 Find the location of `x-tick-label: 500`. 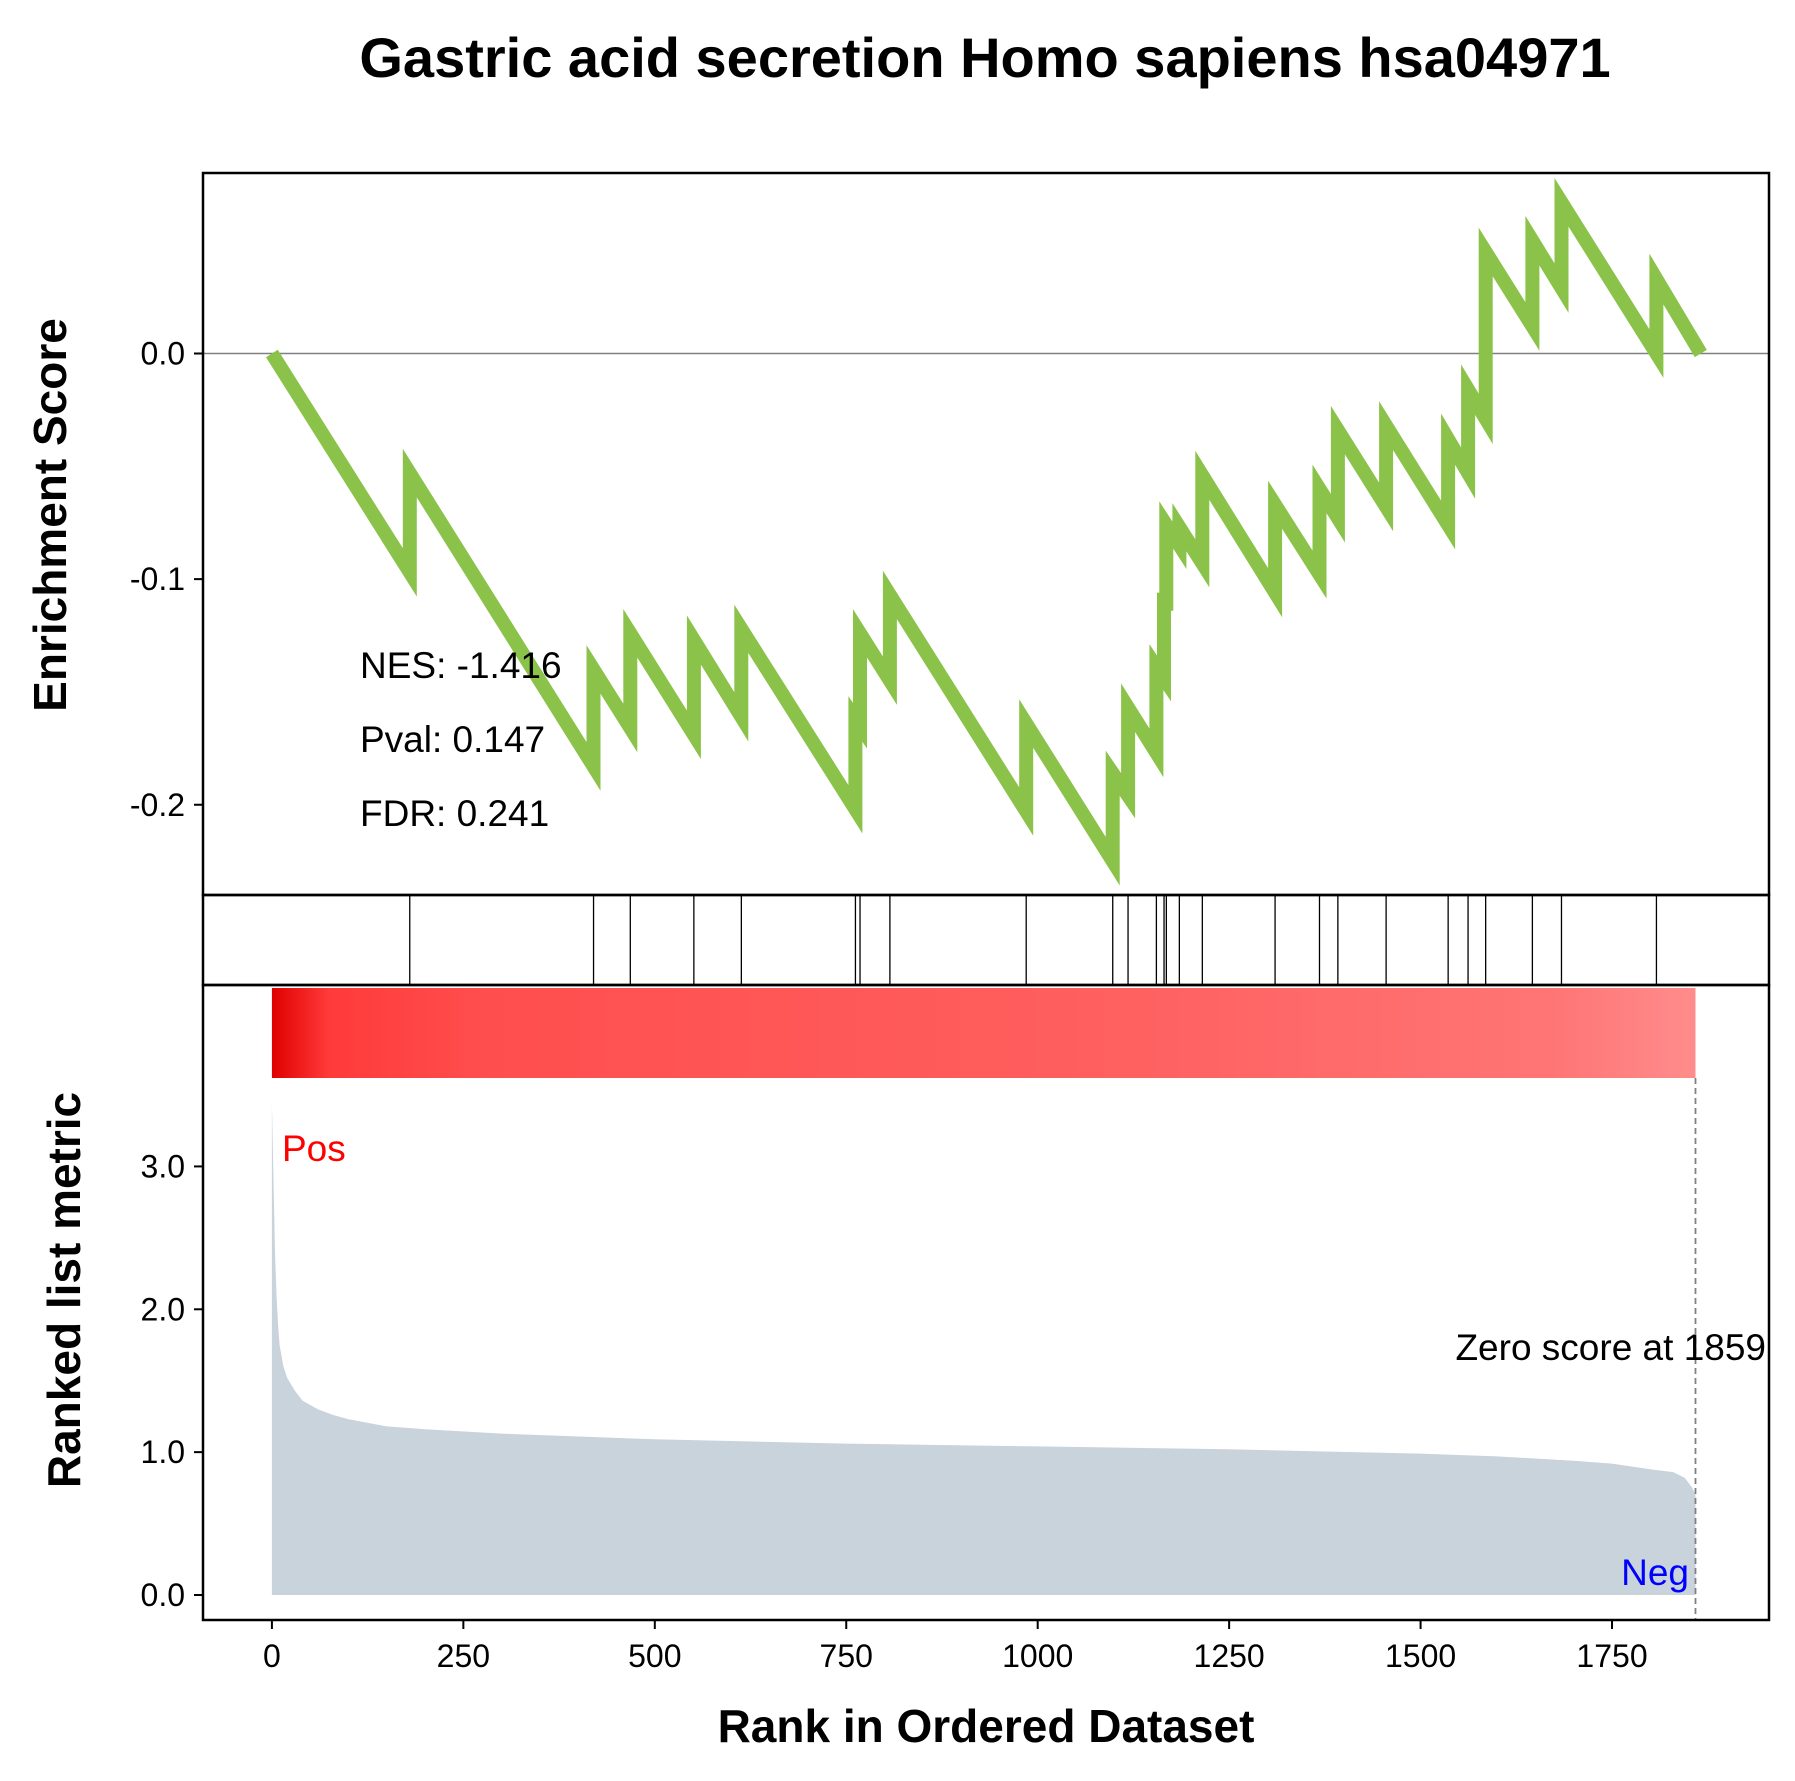

x-tick-label: 500 is located at coordinates (654, 1656).